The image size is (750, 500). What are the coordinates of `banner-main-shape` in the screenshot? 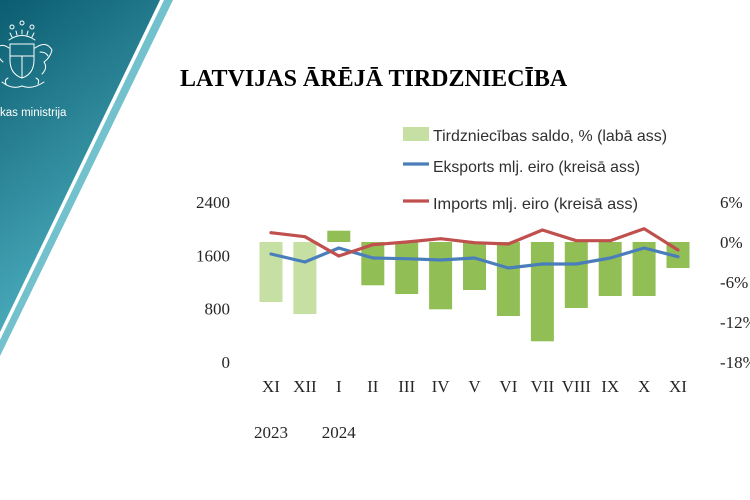 It's located at (80, 166).